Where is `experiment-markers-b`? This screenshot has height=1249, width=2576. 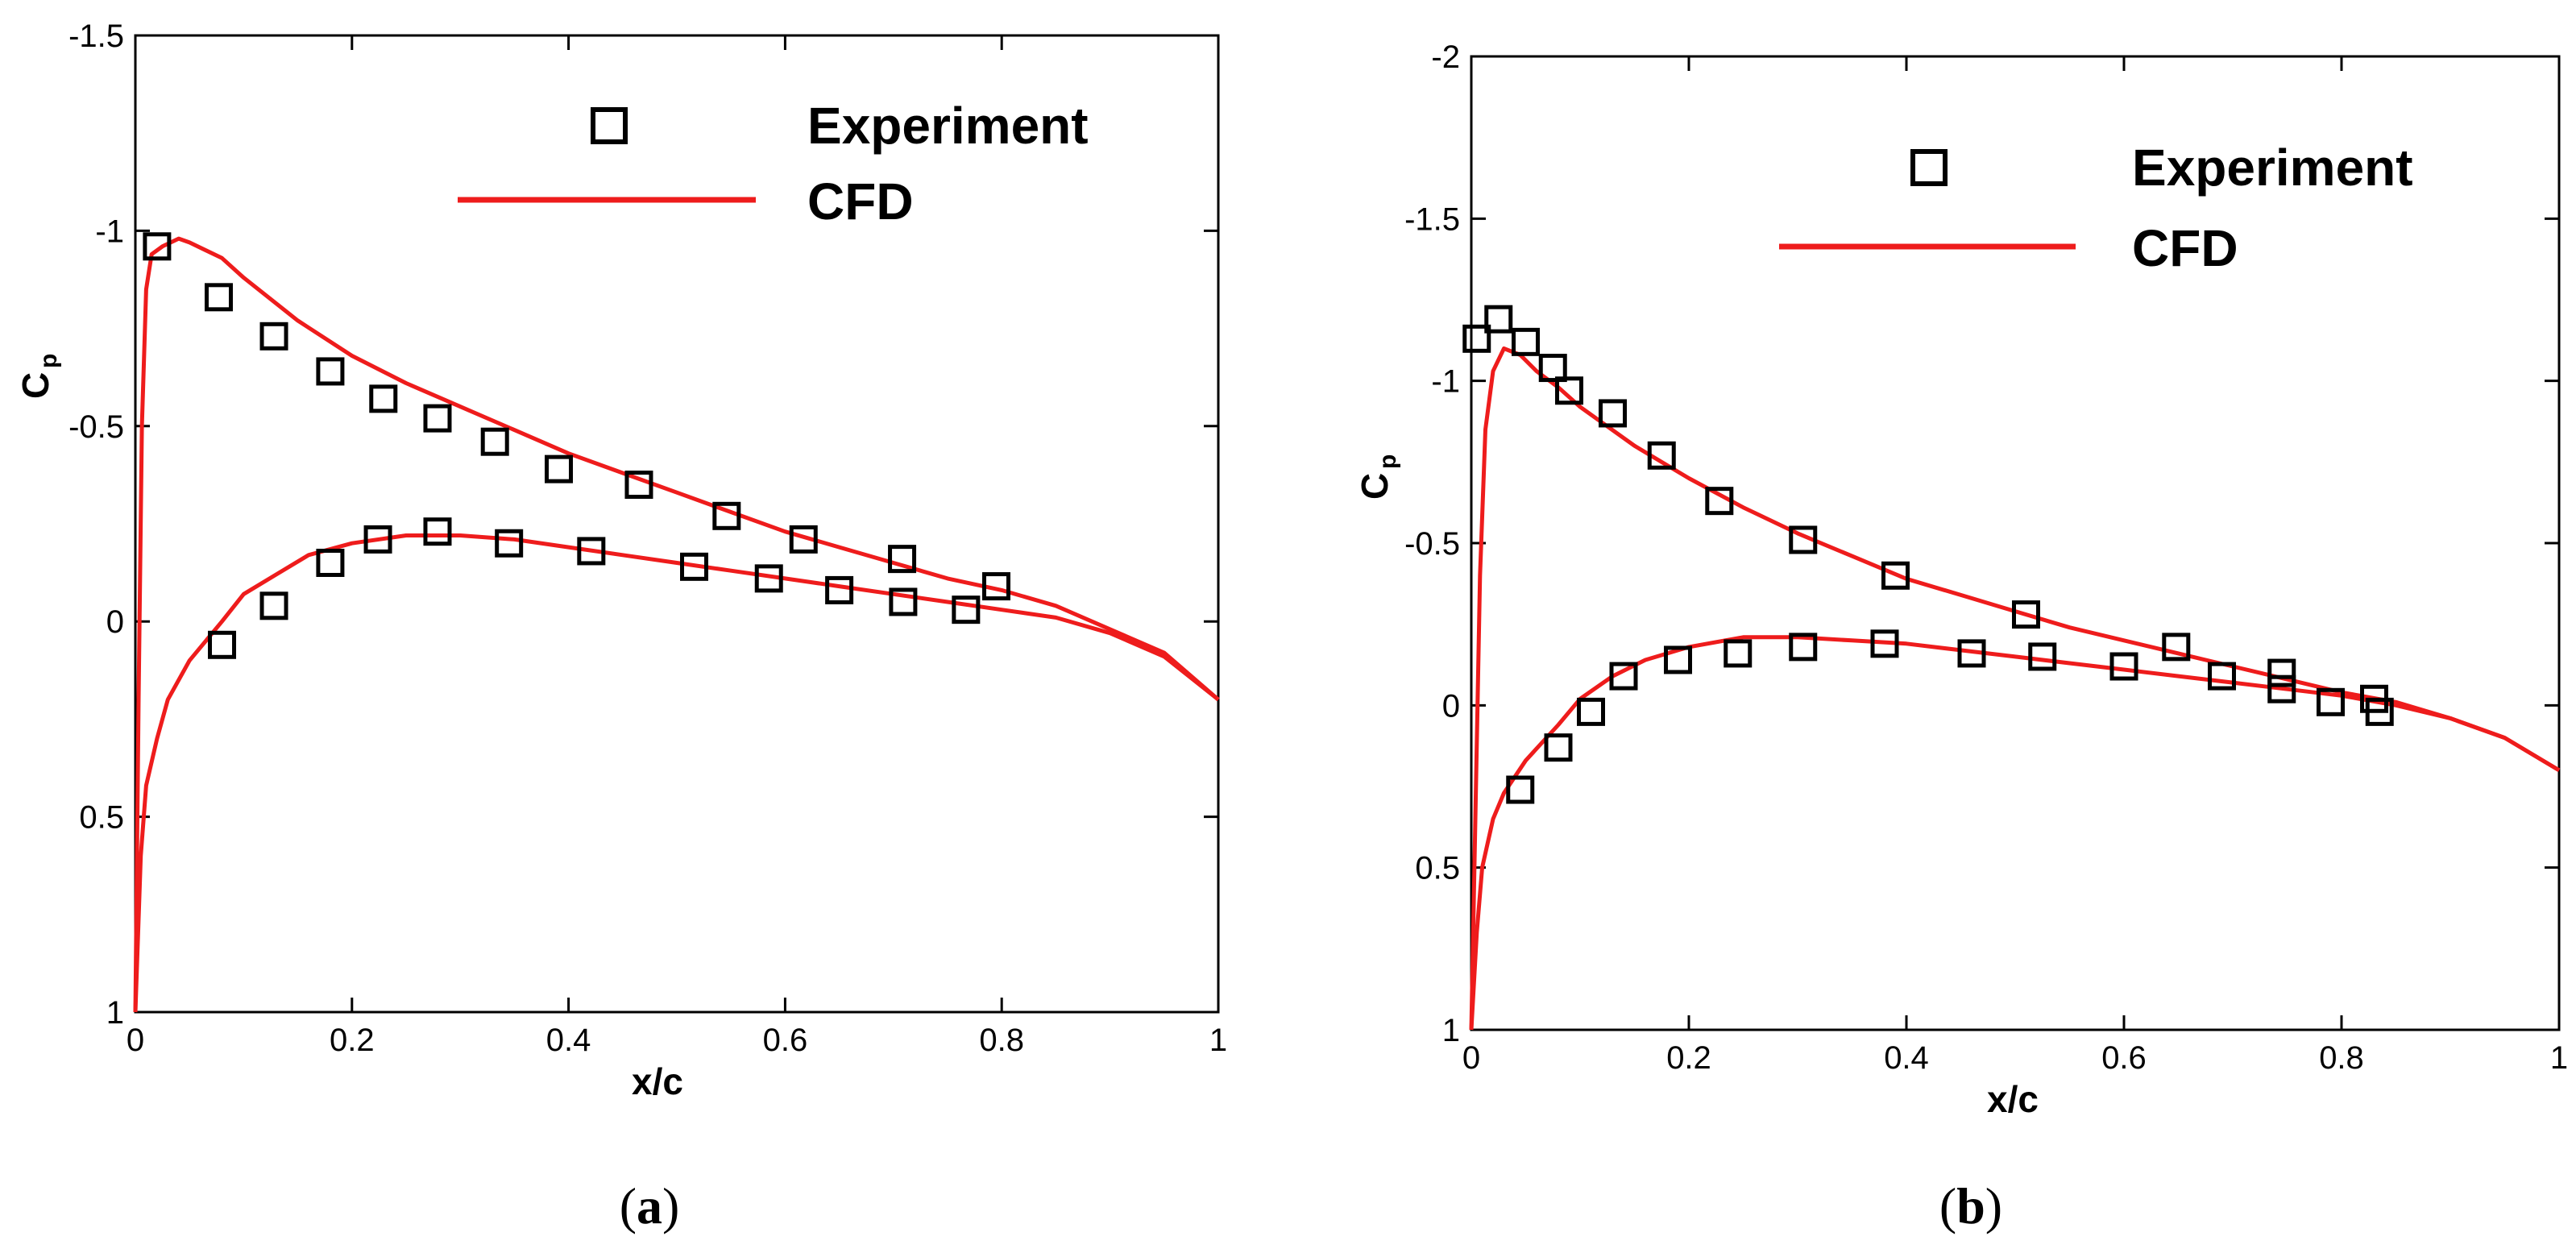 experiment-markers-b is located at coordinates (1928, 554).